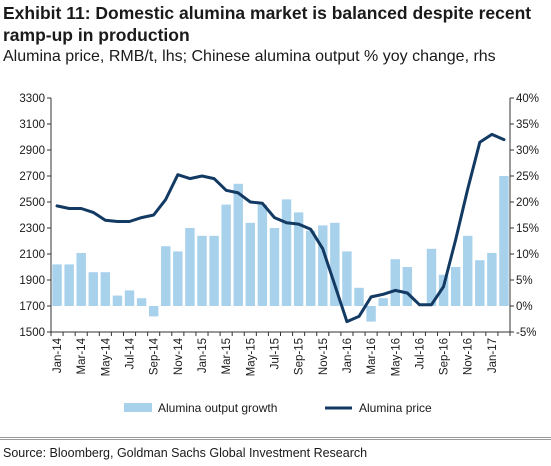  I want to click on left-tick-label: 2100, so click(32, 255).